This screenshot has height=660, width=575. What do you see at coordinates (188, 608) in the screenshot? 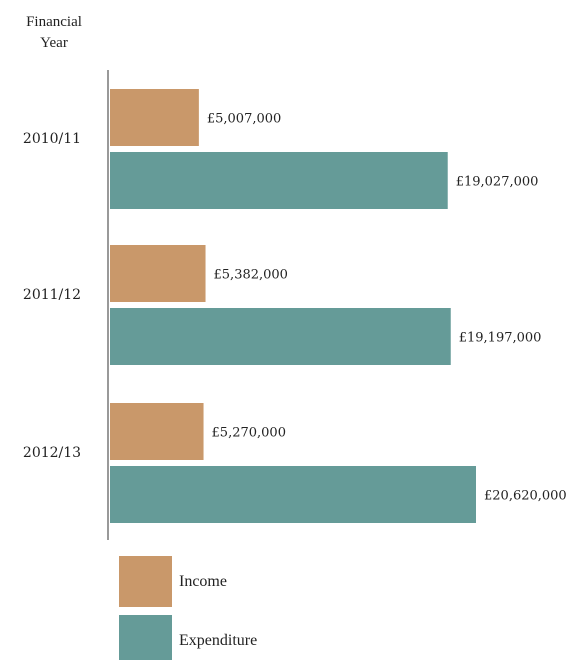
I see `legend: Income Expenditure` at bounding box center [188, 608].